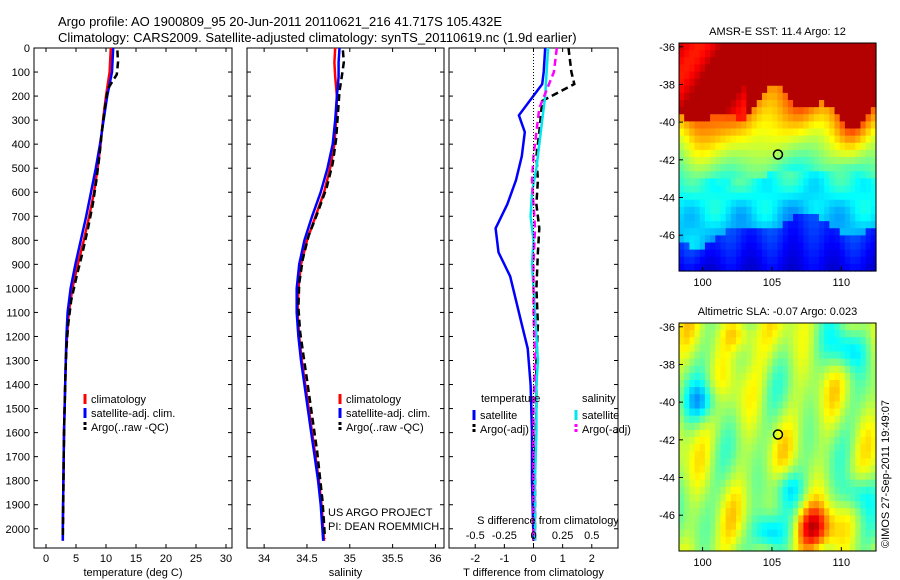 The image size is (900, 580). What do you see at coordinates (18, 434) in the screenshot?
I see `depth-tick-label: 1600` at bounding box center [18, 434].